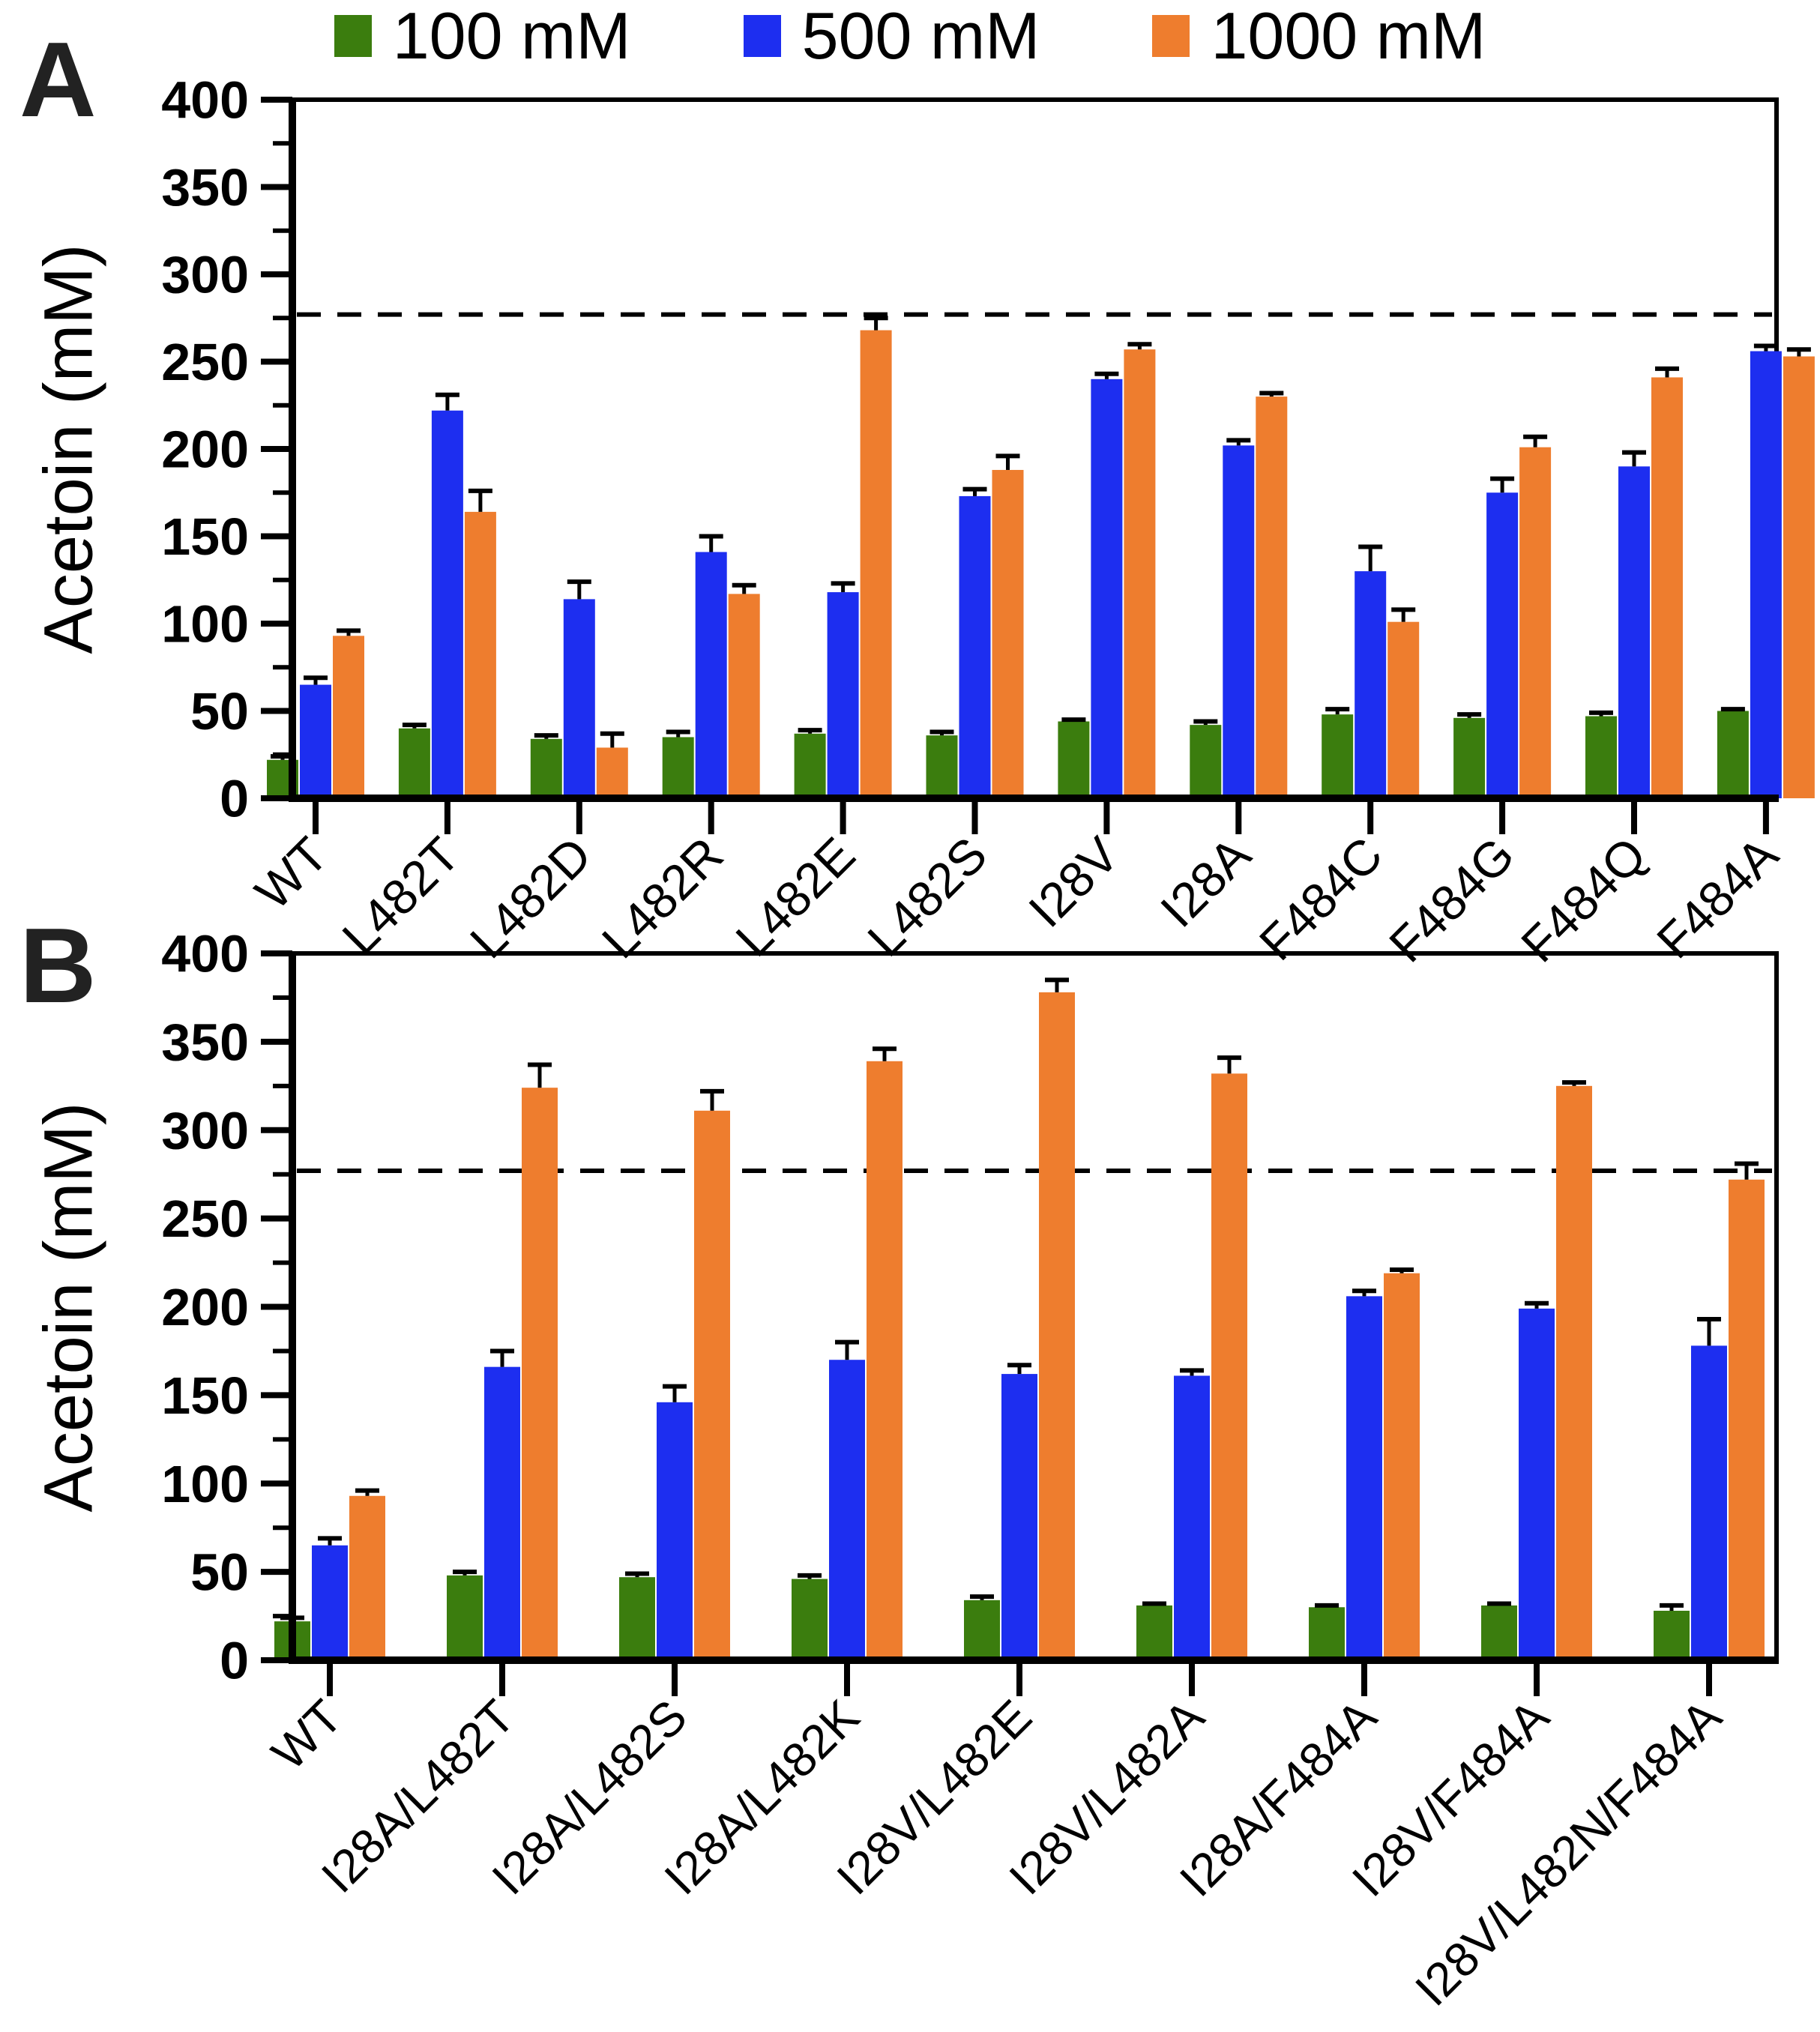 Image resolution: width=1820 pixels, height=2032 pixels. What do you see at coordinates (927, 897) in the screenshot?
I see `x-category-label: L482S` at bounding box center [927, 897].